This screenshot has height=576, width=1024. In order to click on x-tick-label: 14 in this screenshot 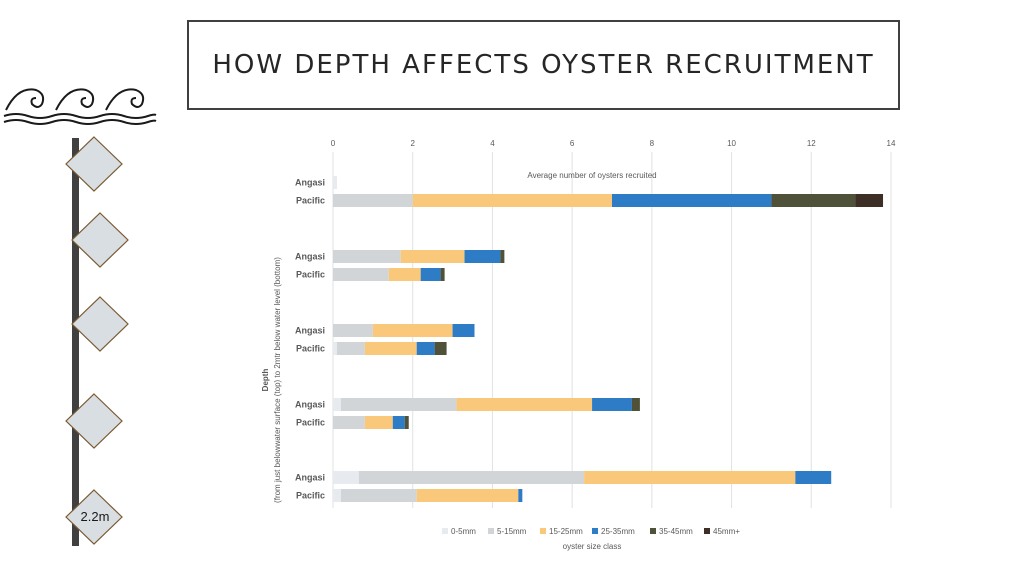, I will do `click(891, 143)`.